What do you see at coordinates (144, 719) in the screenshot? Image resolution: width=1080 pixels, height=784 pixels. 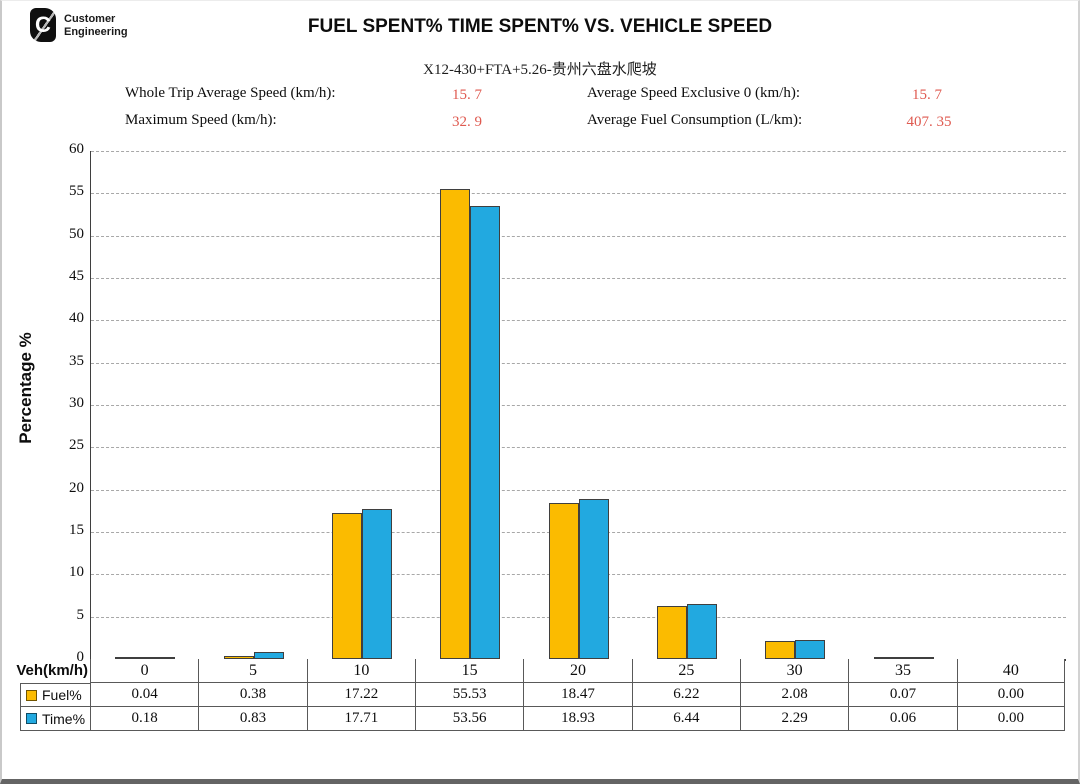 I see `value-cell-time-0: 0.18` at bounding box center [144, 719].